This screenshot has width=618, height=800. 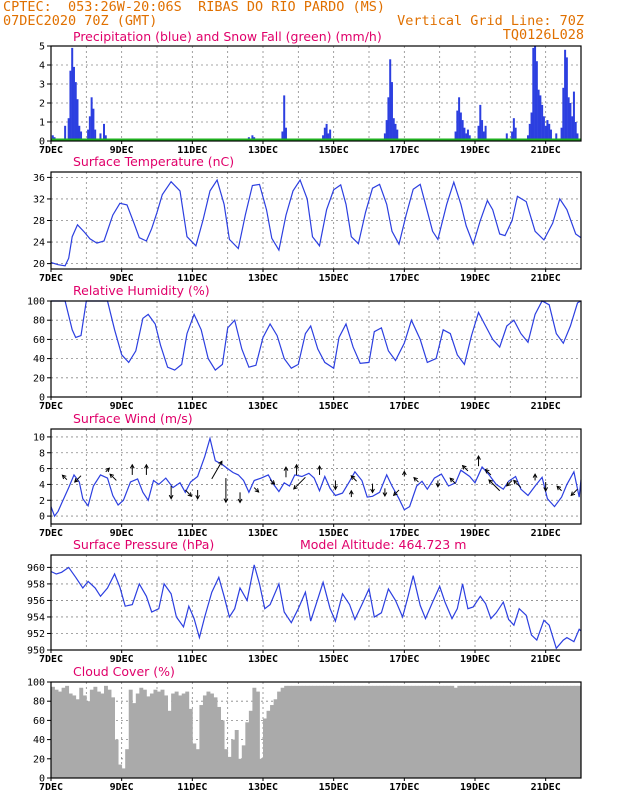 I want to click on wind-ytick-label: 0, so click(x=42, y=517).